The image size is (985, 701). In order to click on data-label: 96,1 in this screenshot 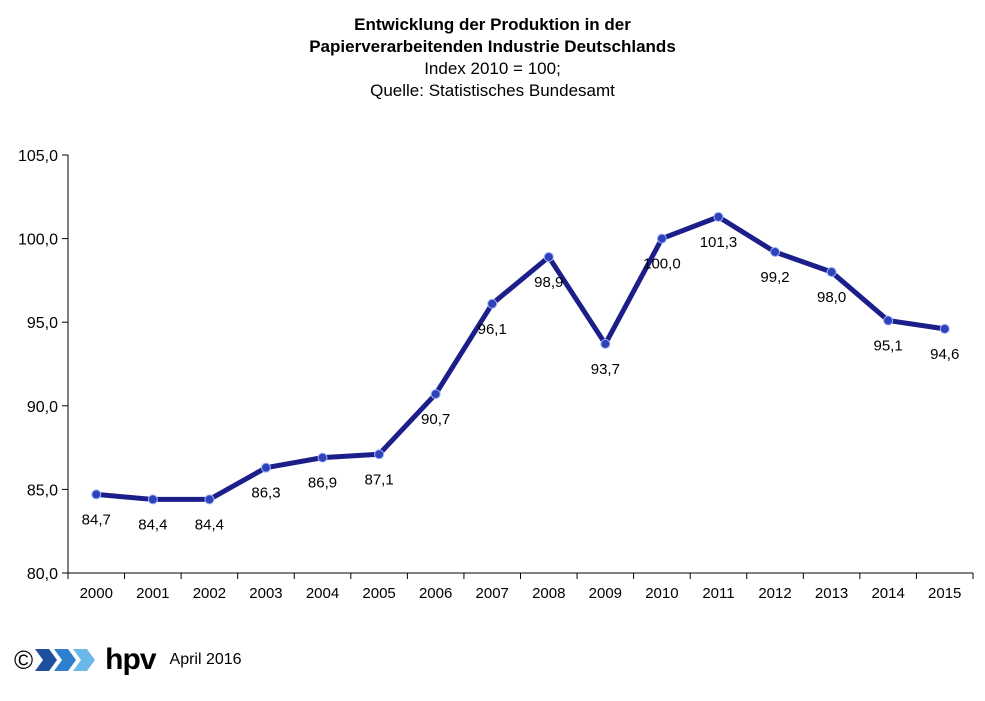, I will do `click(492, 329)`.